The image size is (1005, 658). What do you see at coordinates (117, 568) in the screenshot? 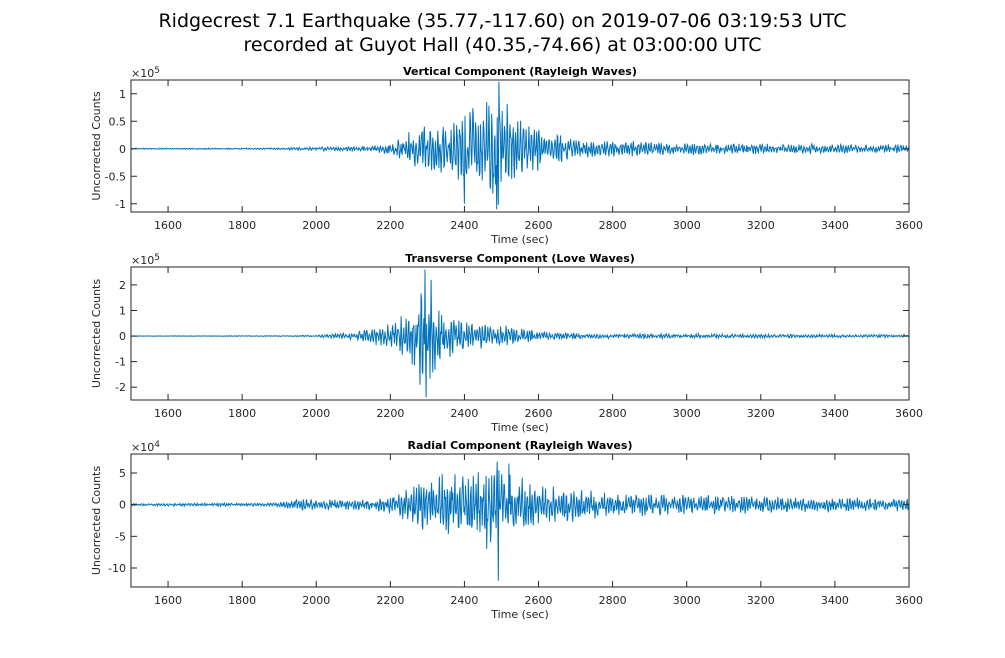
I see `y-tick-label: -10` at bounding box center [117, 568].